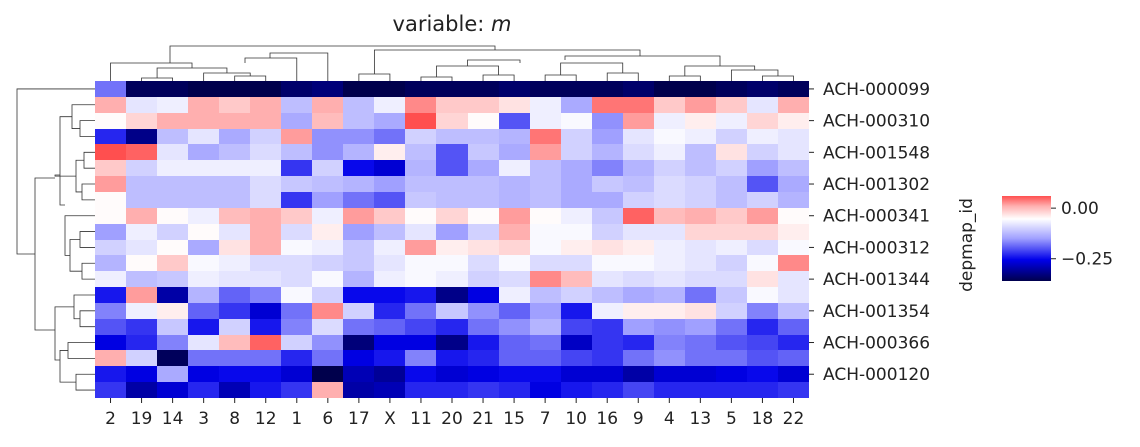  Describe the element at coordinates (454, 413) in the screenshot. I see `x-tick-labels: 2 19 14 3 8 12 1 6 17 X 11 20 21 15 7 10 16 9 4 13 5 18 22` at that location.